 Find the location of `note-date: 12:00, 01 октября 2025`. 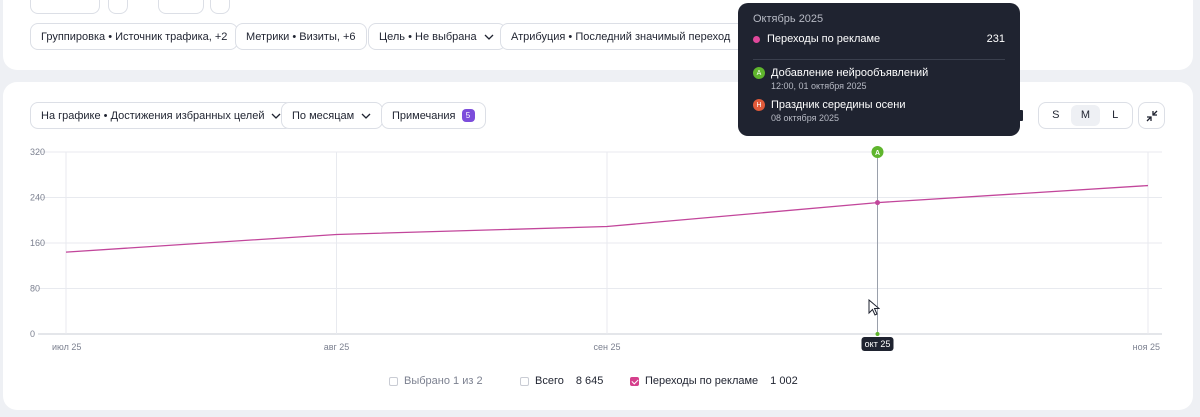

note-date: 12:00, 01 октября 2025 is located at coordinates (819, 86).